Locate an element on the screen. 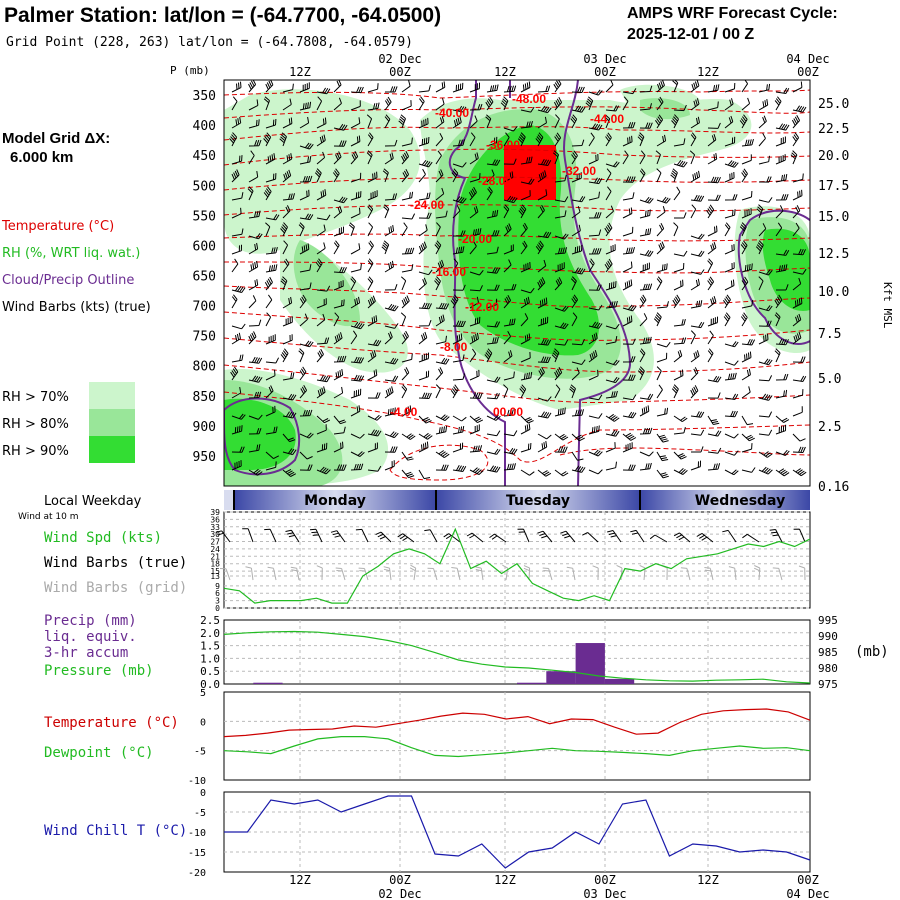  wind-tick-label: 27 is located at coordinates (215, 542).